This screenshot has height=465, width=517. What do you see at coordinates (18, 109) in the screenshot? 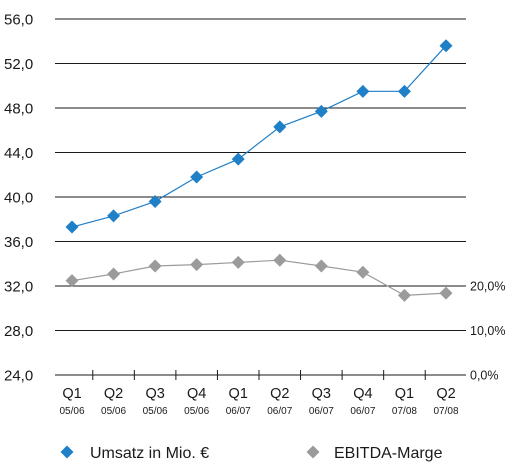
I see `y-tick-label: 48,0` at bounding box center [18, 109].